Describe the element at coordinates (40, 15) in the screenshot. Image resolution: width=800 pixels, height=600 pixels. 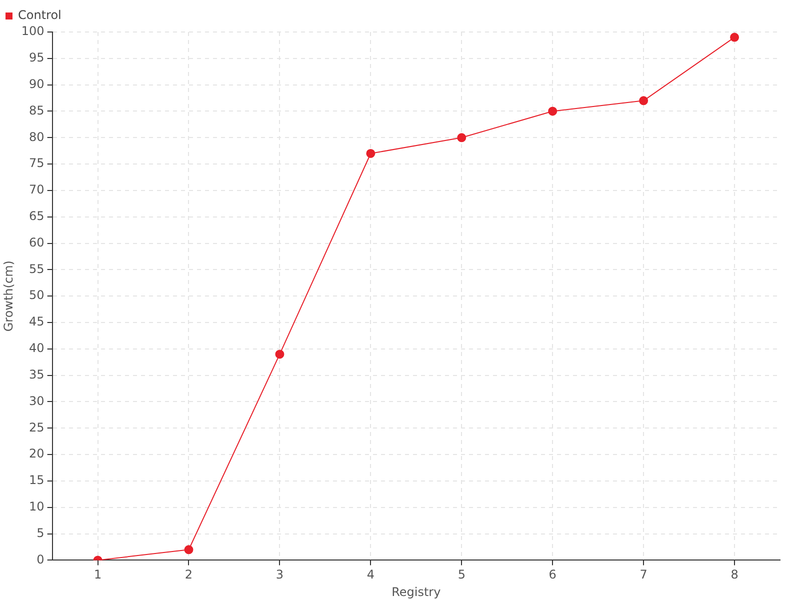
I see `legend-label: Control` at that location.